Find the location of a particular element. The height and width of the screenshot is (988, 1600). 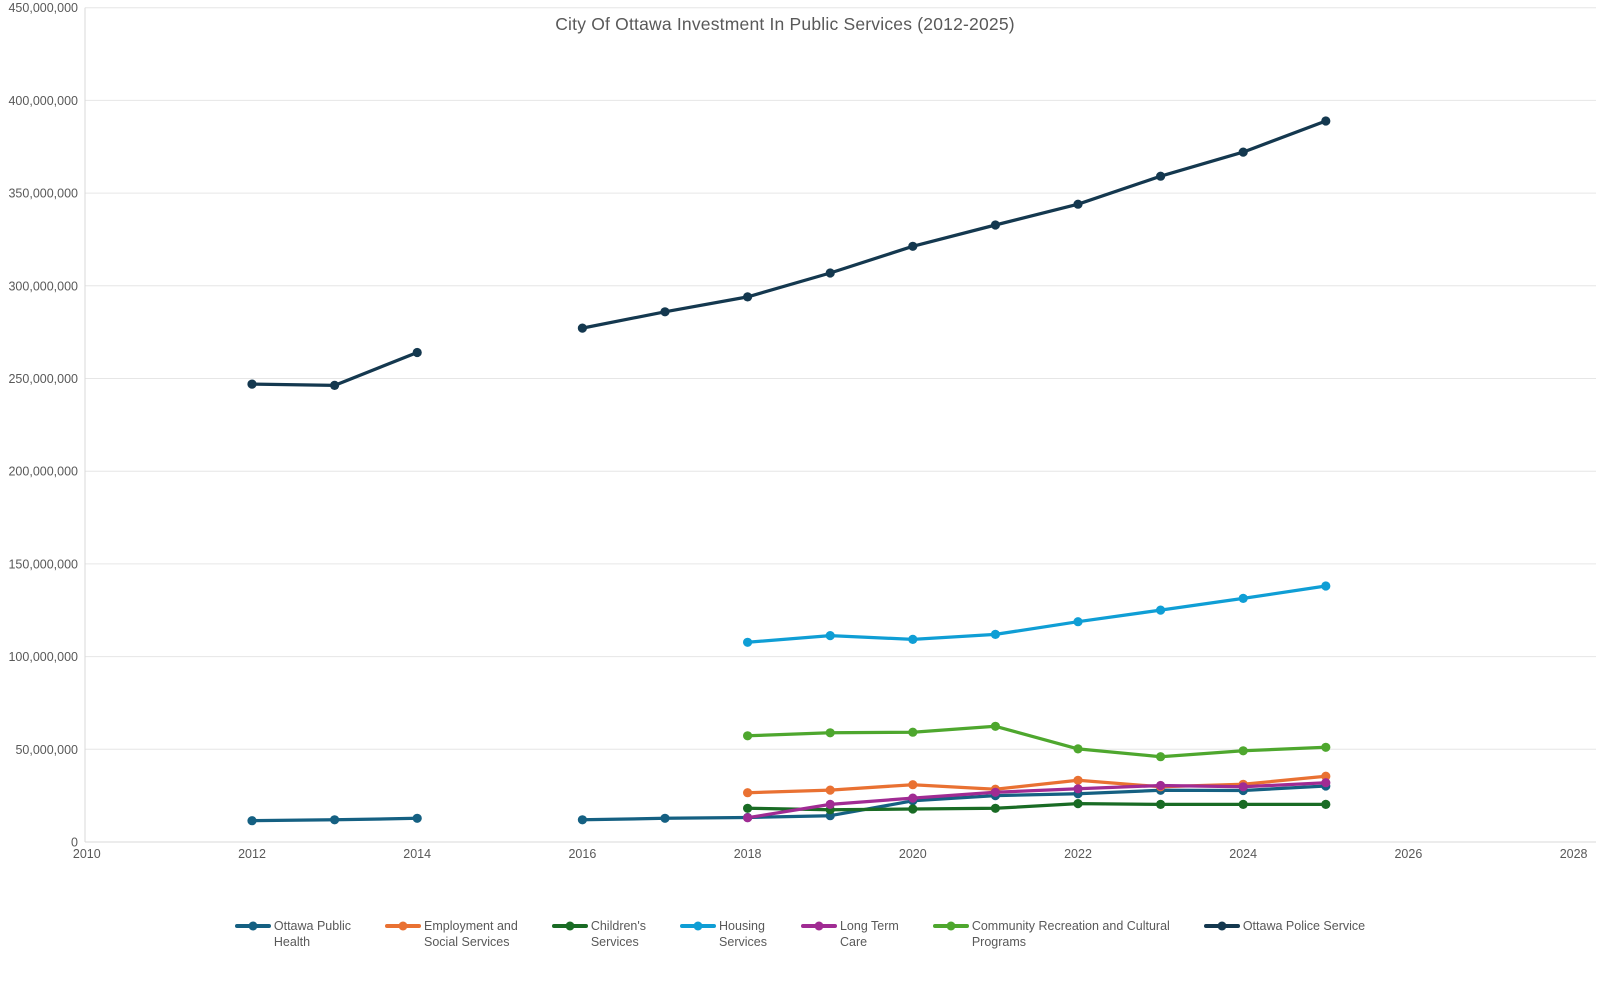

legend-item-housing-services: Housing Services is located at coordinates (723, 934).